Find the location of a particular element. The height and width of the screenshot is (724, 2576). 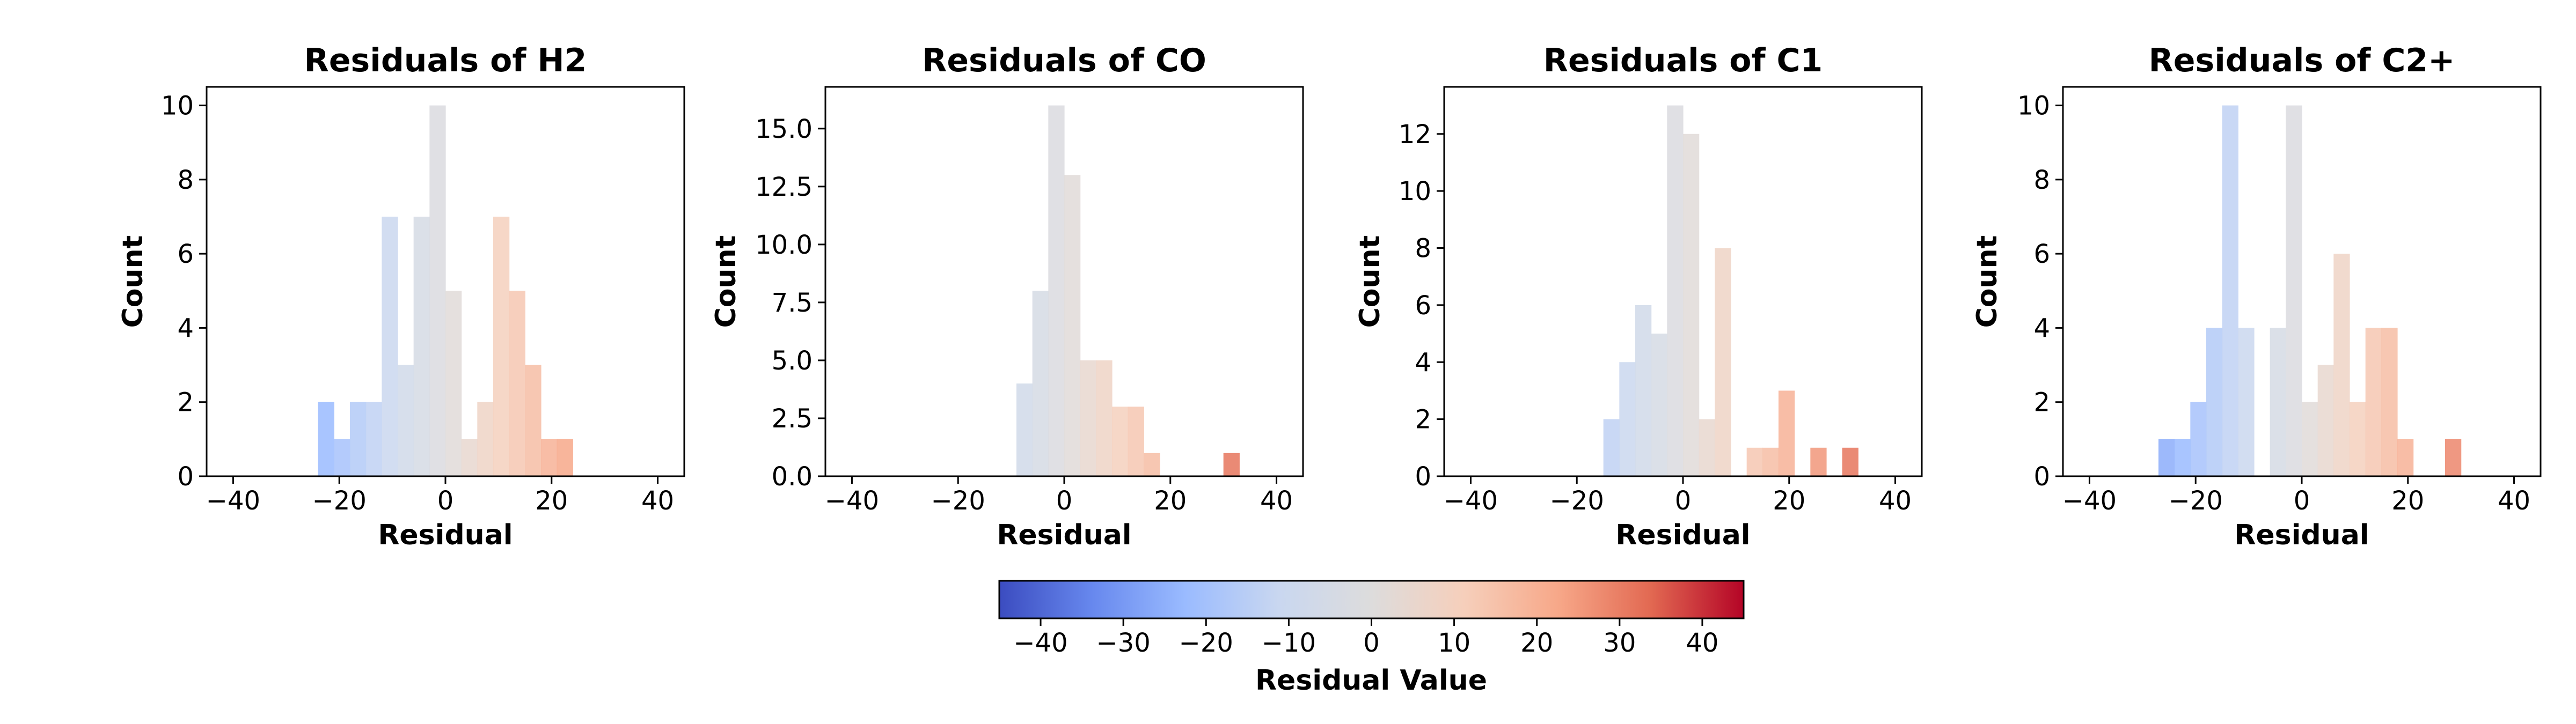

chart-title: Residuals of C2+ is located at coordinates (2302, 60).